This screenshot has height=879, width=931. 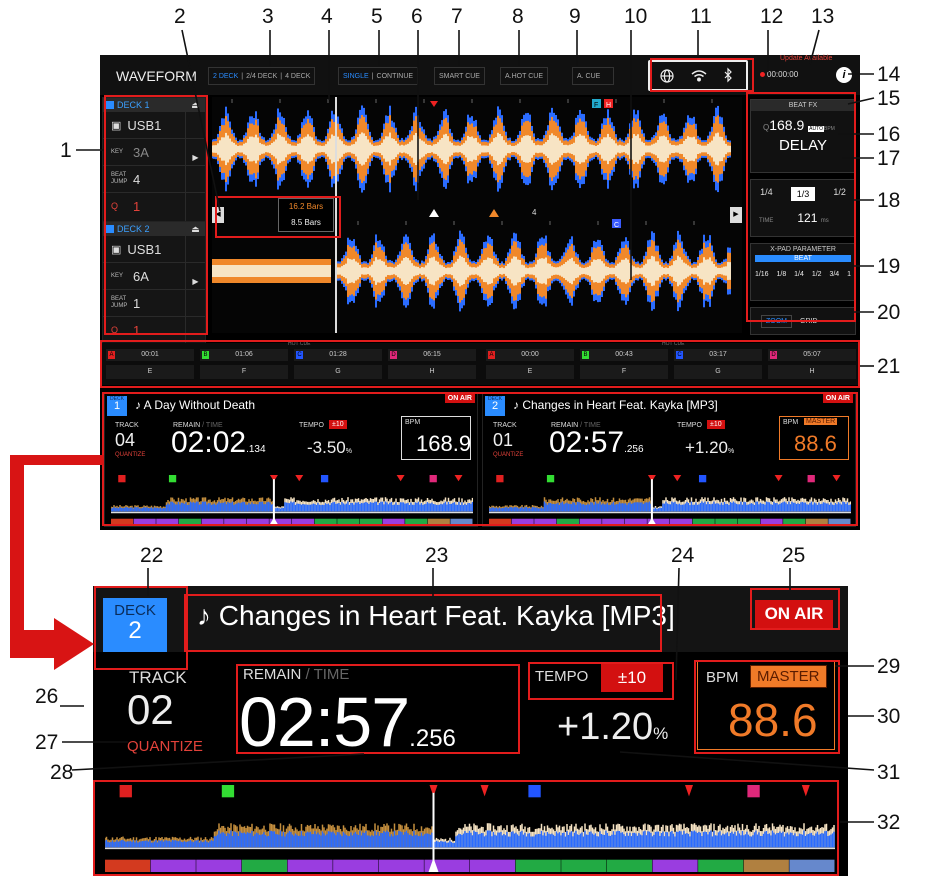 What do you see at coordinates (154, 276) in the screenshot?
I see `deck2-key: KEY 6A` at bounding box center [154, 276].